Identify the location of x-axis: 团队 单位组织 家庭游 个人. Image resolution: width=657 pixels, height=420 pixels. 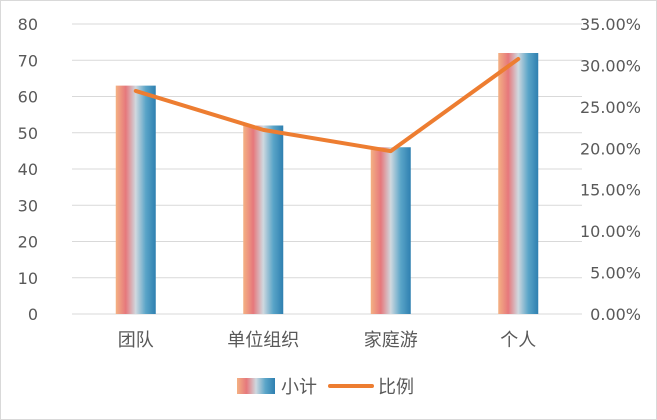
(327, 340).